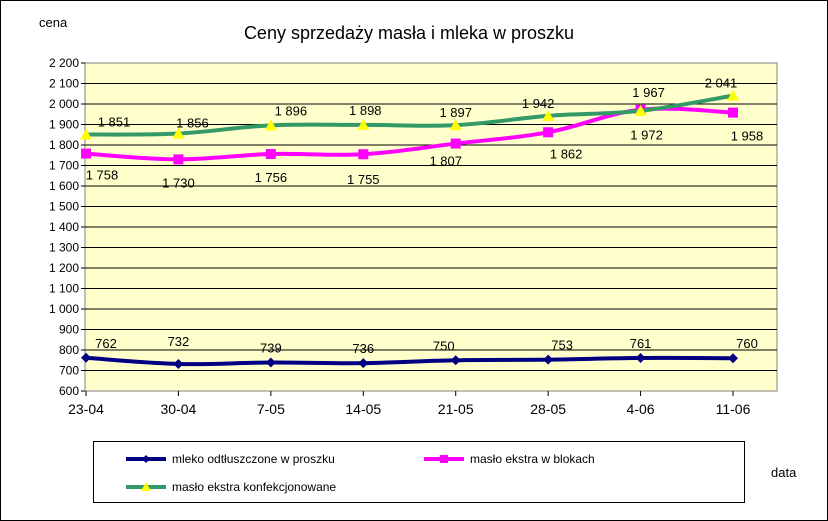 The image size is (828, 521). I want to click on data-label-series-2: 1 942, so click(538, 103).